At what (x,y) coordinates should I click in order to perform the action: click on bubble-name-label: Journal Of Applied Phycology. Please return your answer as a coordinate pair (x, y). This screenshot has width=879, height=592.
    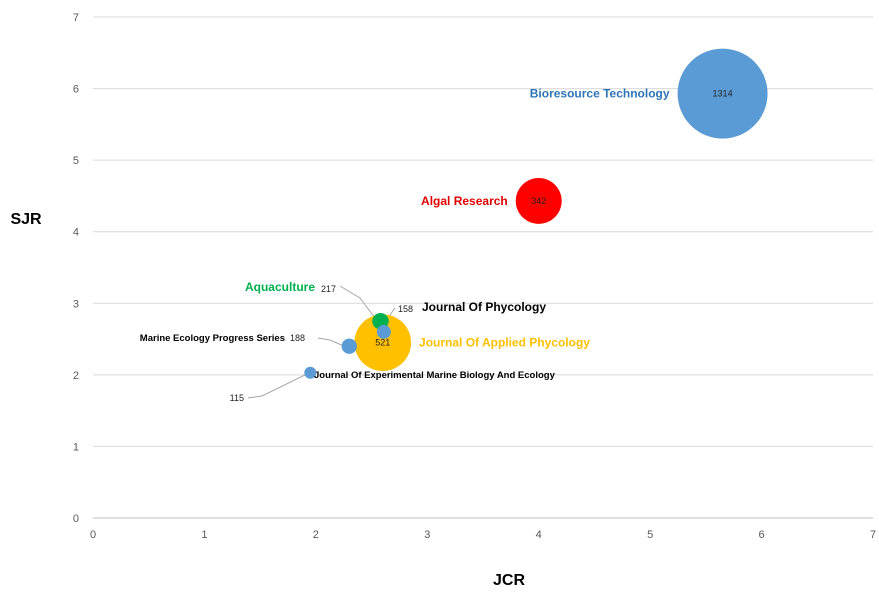
    Looking at the image, I should click on (504, 343).